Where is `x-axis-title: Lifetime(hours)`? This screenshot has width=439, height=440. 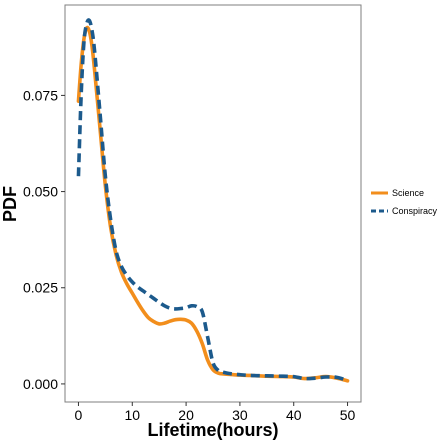 x-axis-title: Lifetime(hours) is located at coordinates (212, 430).